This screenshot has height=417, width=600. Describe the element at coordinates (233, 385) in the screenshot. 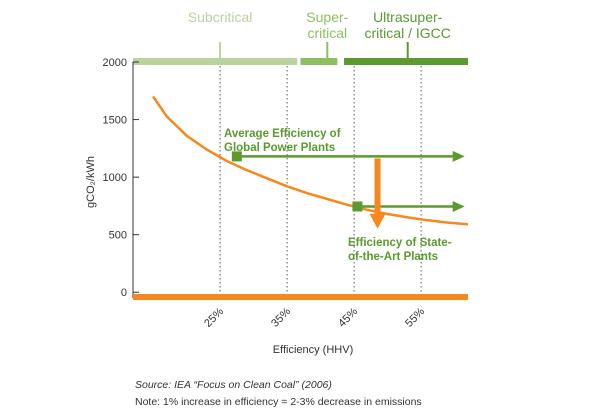

I see `source-note: Source: IEA “Focus on Clean Coal” (2006)` at that location.